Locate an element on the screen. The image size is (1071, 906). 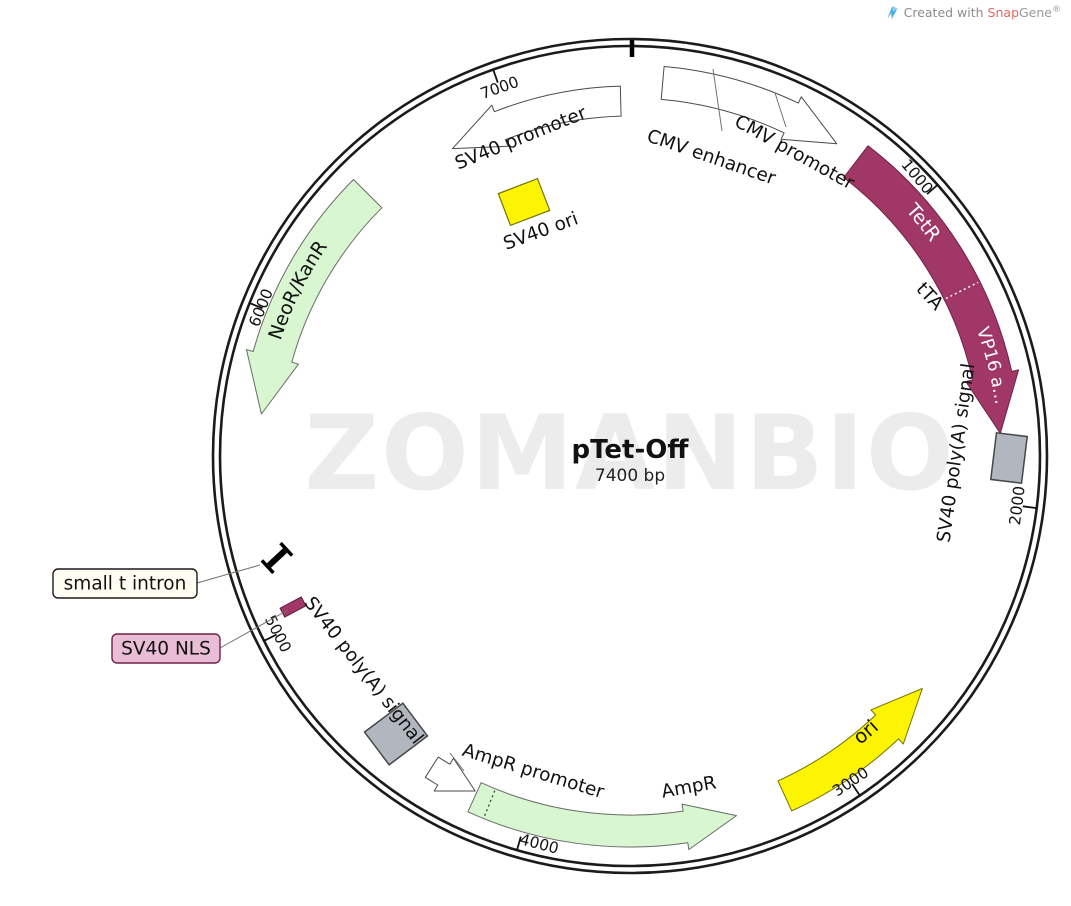
small-t-intron-symbol is located at coordinates (277, 558).